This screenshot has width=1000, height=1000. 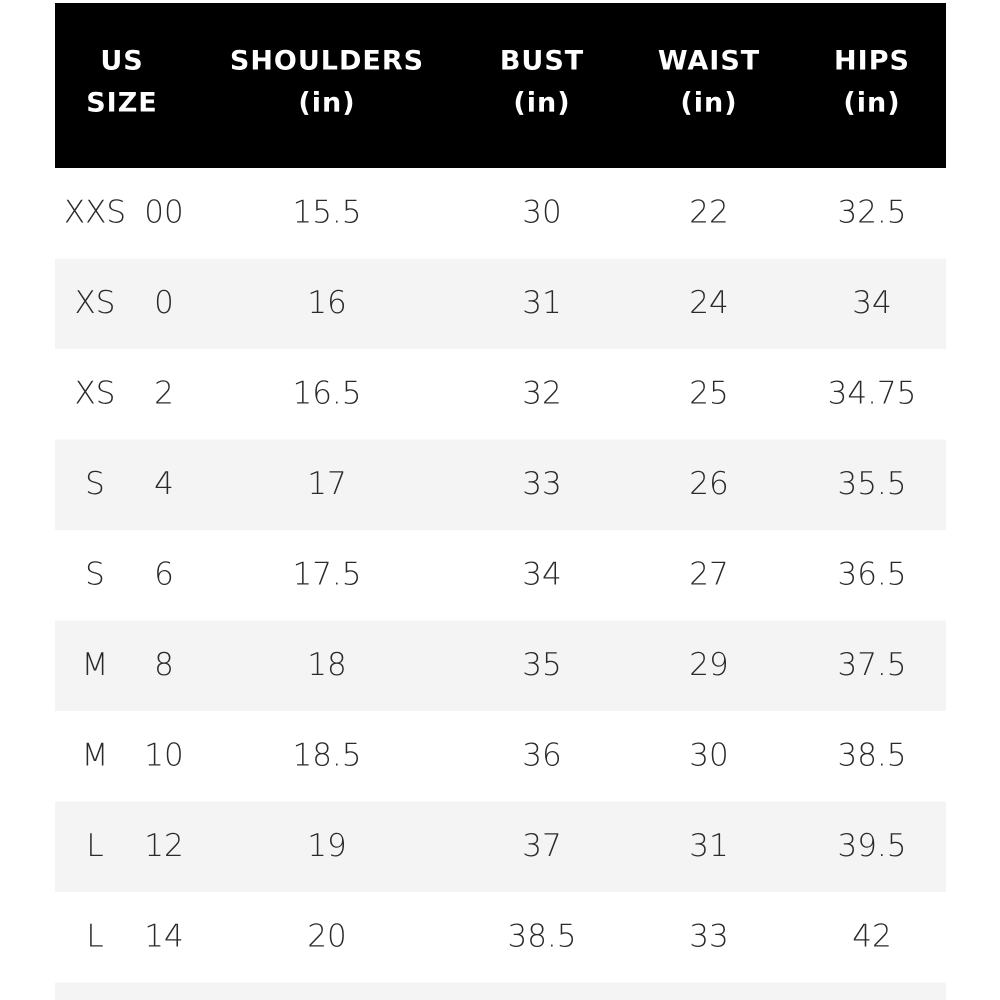 I want to click on measure-cell: 26, so click(x=708, y=484).